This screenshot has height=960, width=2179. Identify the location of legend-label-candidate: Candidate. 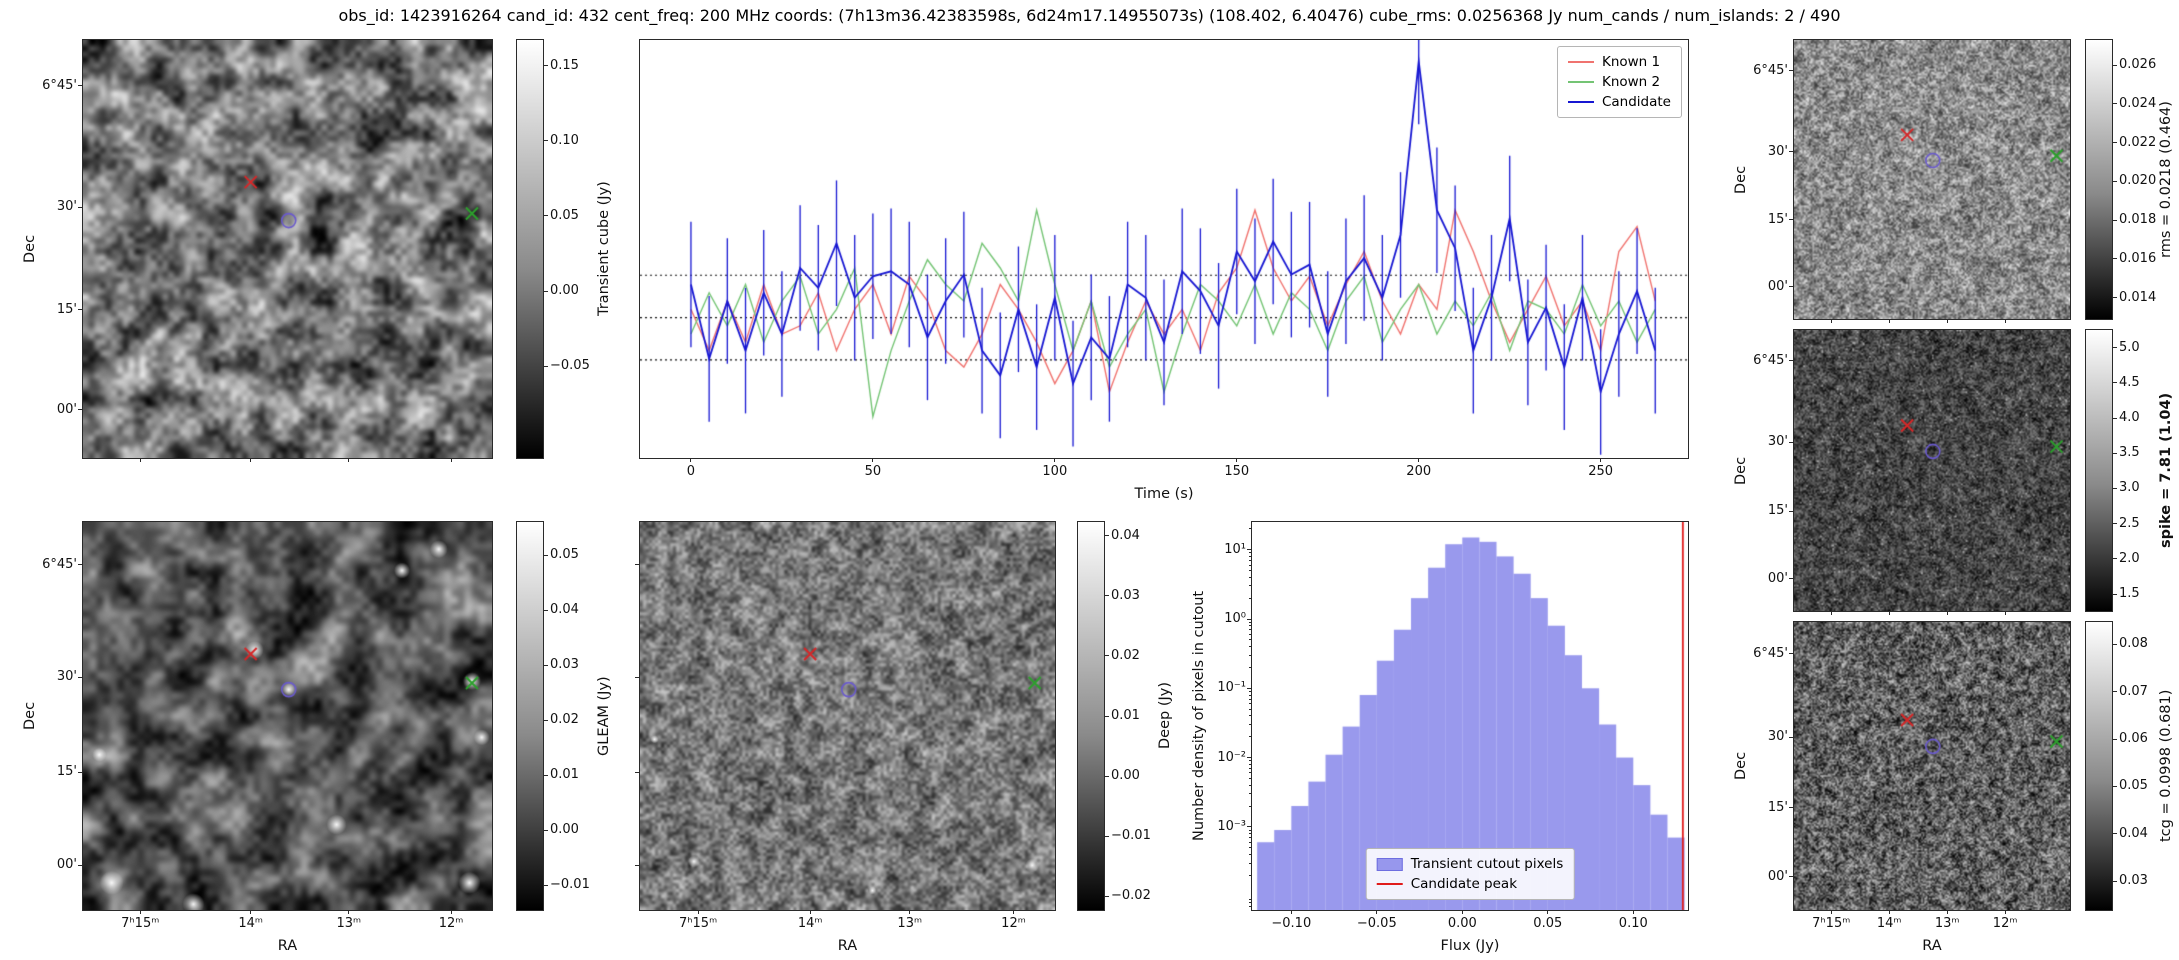
(1636, 102).